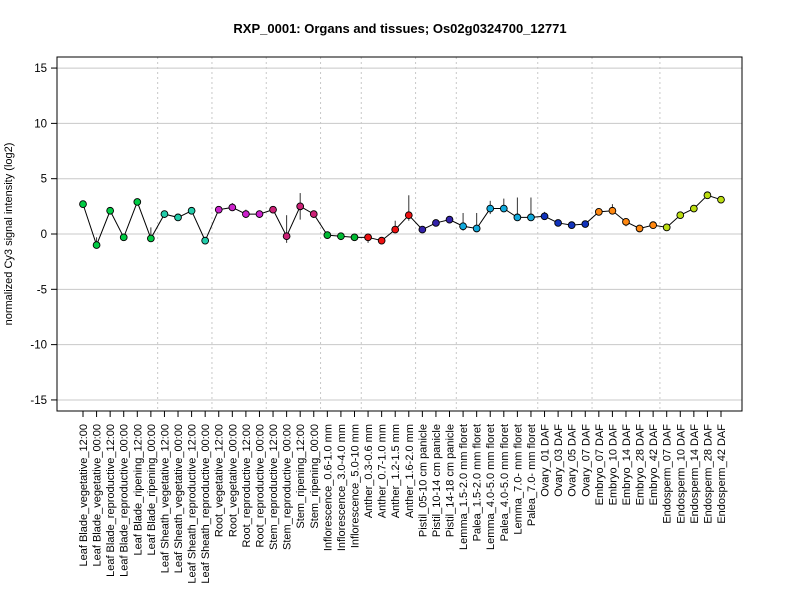  I want to click on x-tick-label: Pistil_14-18 cm panicle, so click(451, 480).